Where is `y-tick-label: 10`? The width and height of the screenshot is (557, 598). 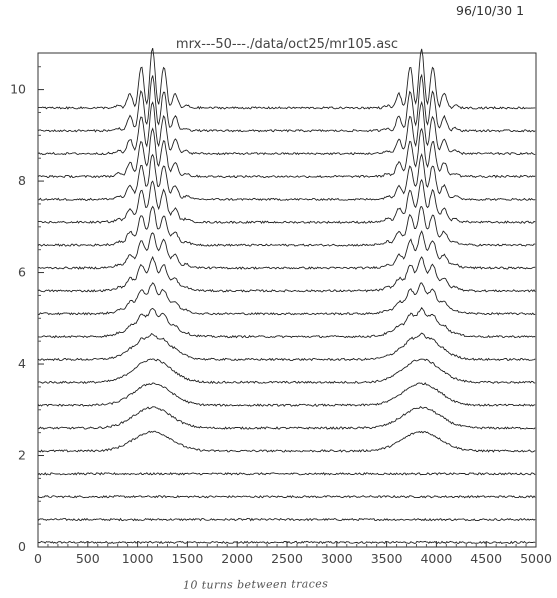 y-tick-label: 10 is located at coordinates (18, 89).